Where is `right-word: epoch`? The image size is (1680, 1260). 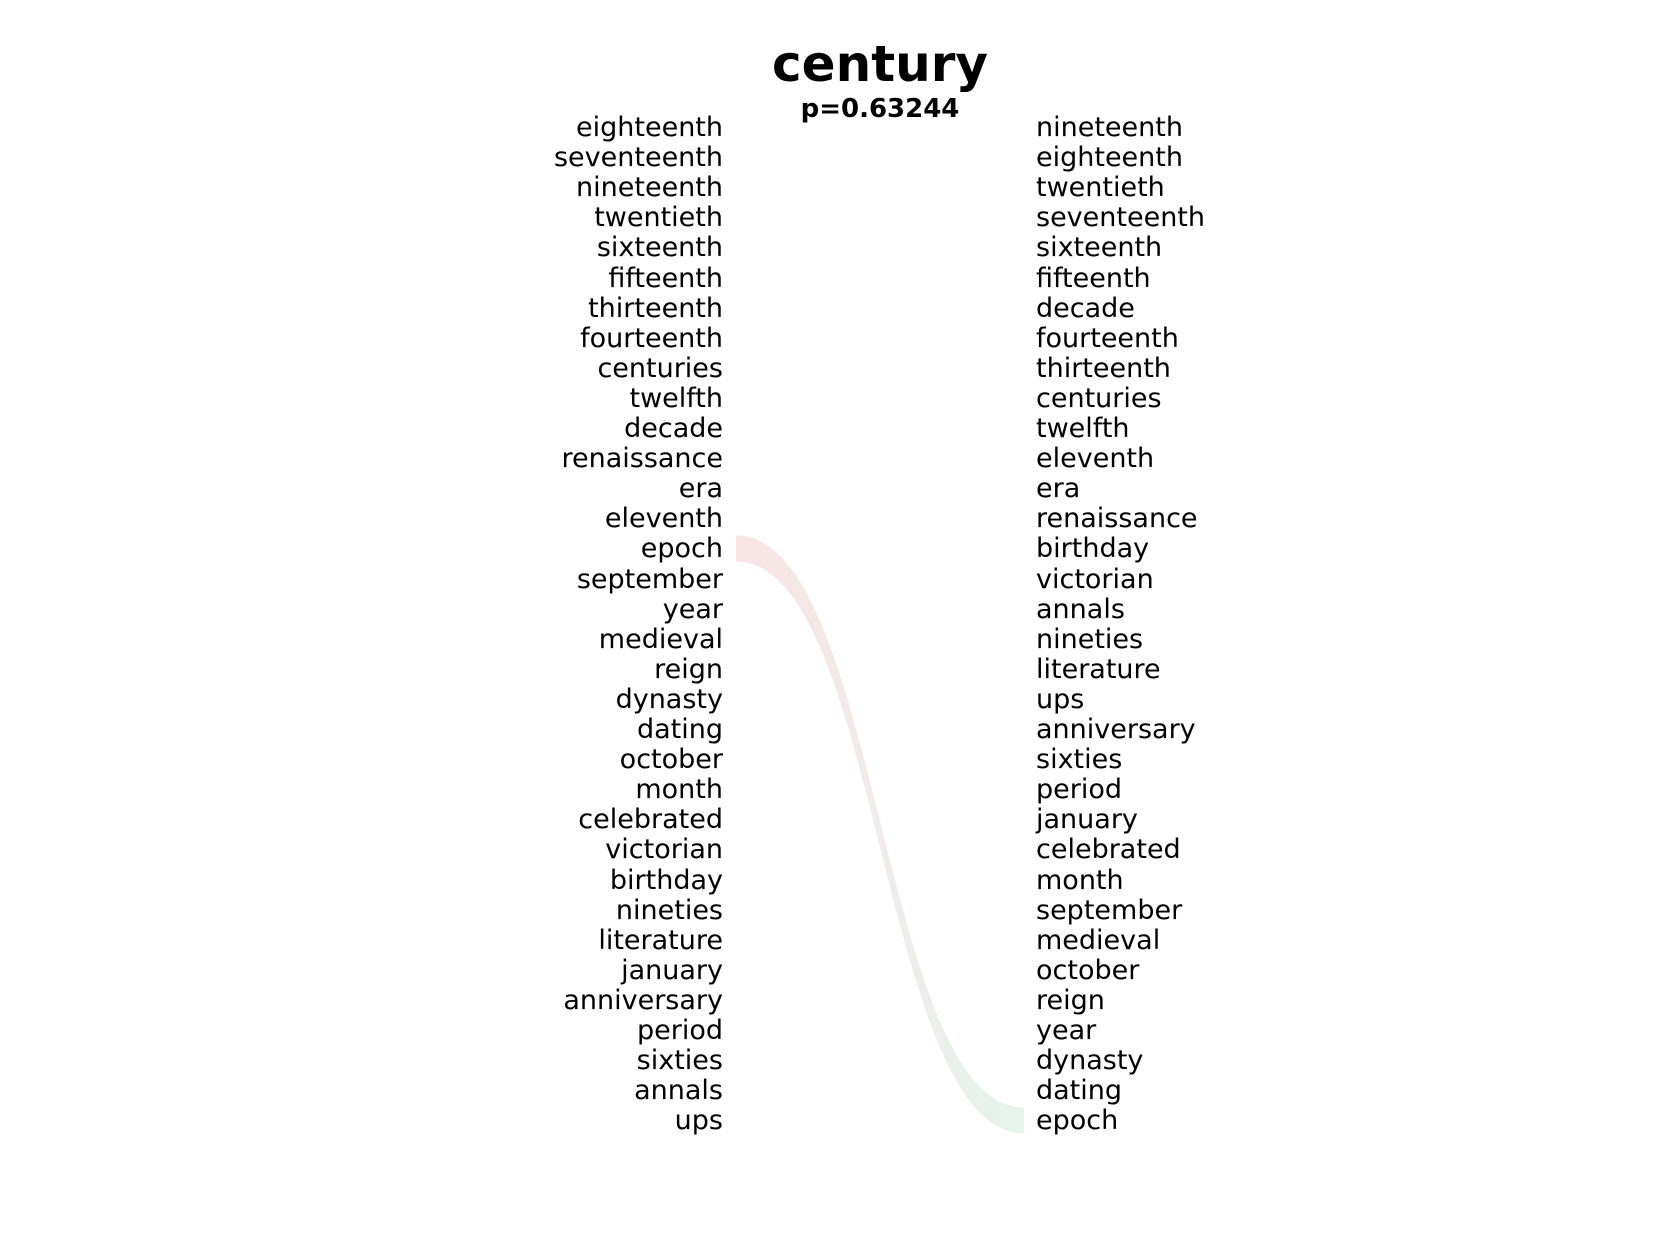
right-word: epoch is located at coordinates (1077, 1121).